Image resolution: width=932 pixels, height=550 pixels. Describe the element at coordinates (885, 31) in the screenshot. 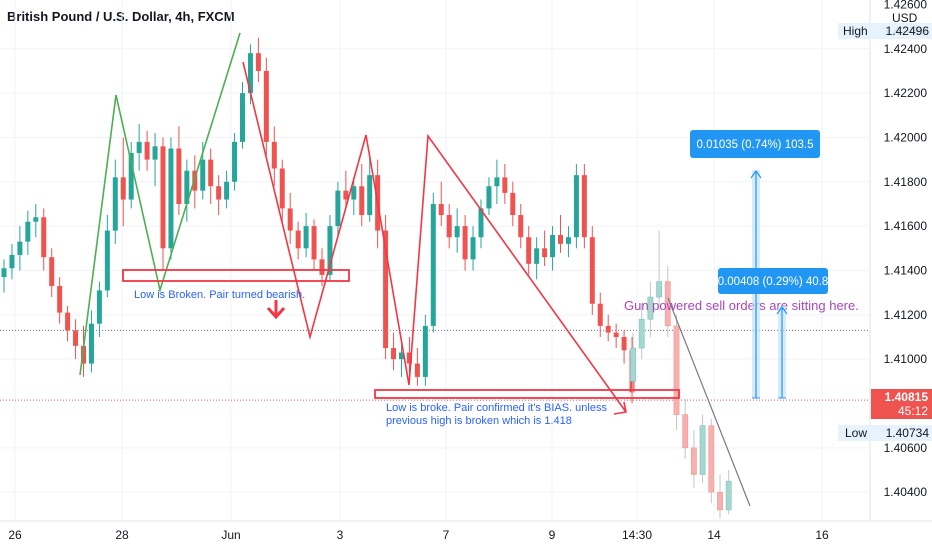

I see `high-marker: High 1.42496` at that location.